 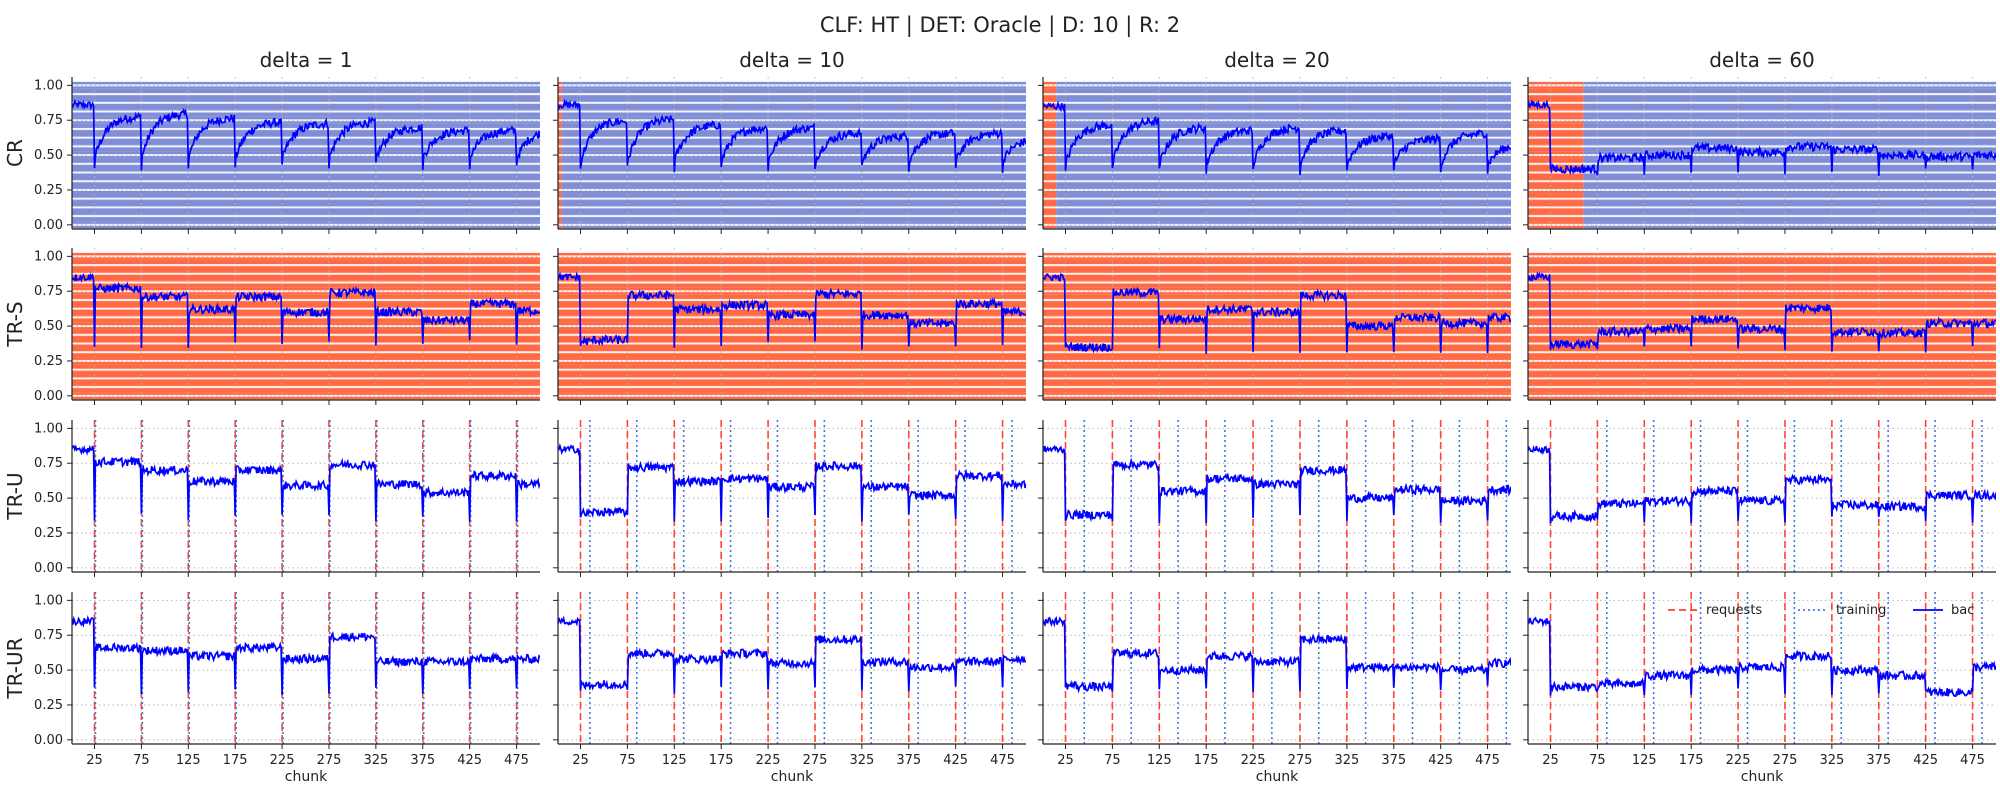 I want to click on panel-tr-u-0: 0.00 0.25 0.50 0.75 1.00 TR-U, so click(x=271, y=498).